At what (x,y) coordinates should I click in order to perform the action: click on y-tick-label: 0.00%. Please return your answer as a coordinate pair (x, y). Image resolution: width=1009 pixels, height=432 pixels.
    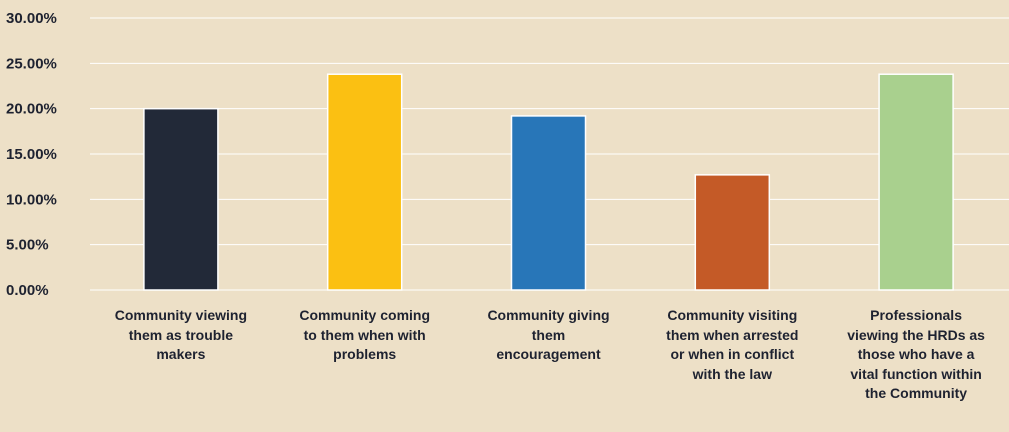
    Looking at the image, I should click on (27, 290).